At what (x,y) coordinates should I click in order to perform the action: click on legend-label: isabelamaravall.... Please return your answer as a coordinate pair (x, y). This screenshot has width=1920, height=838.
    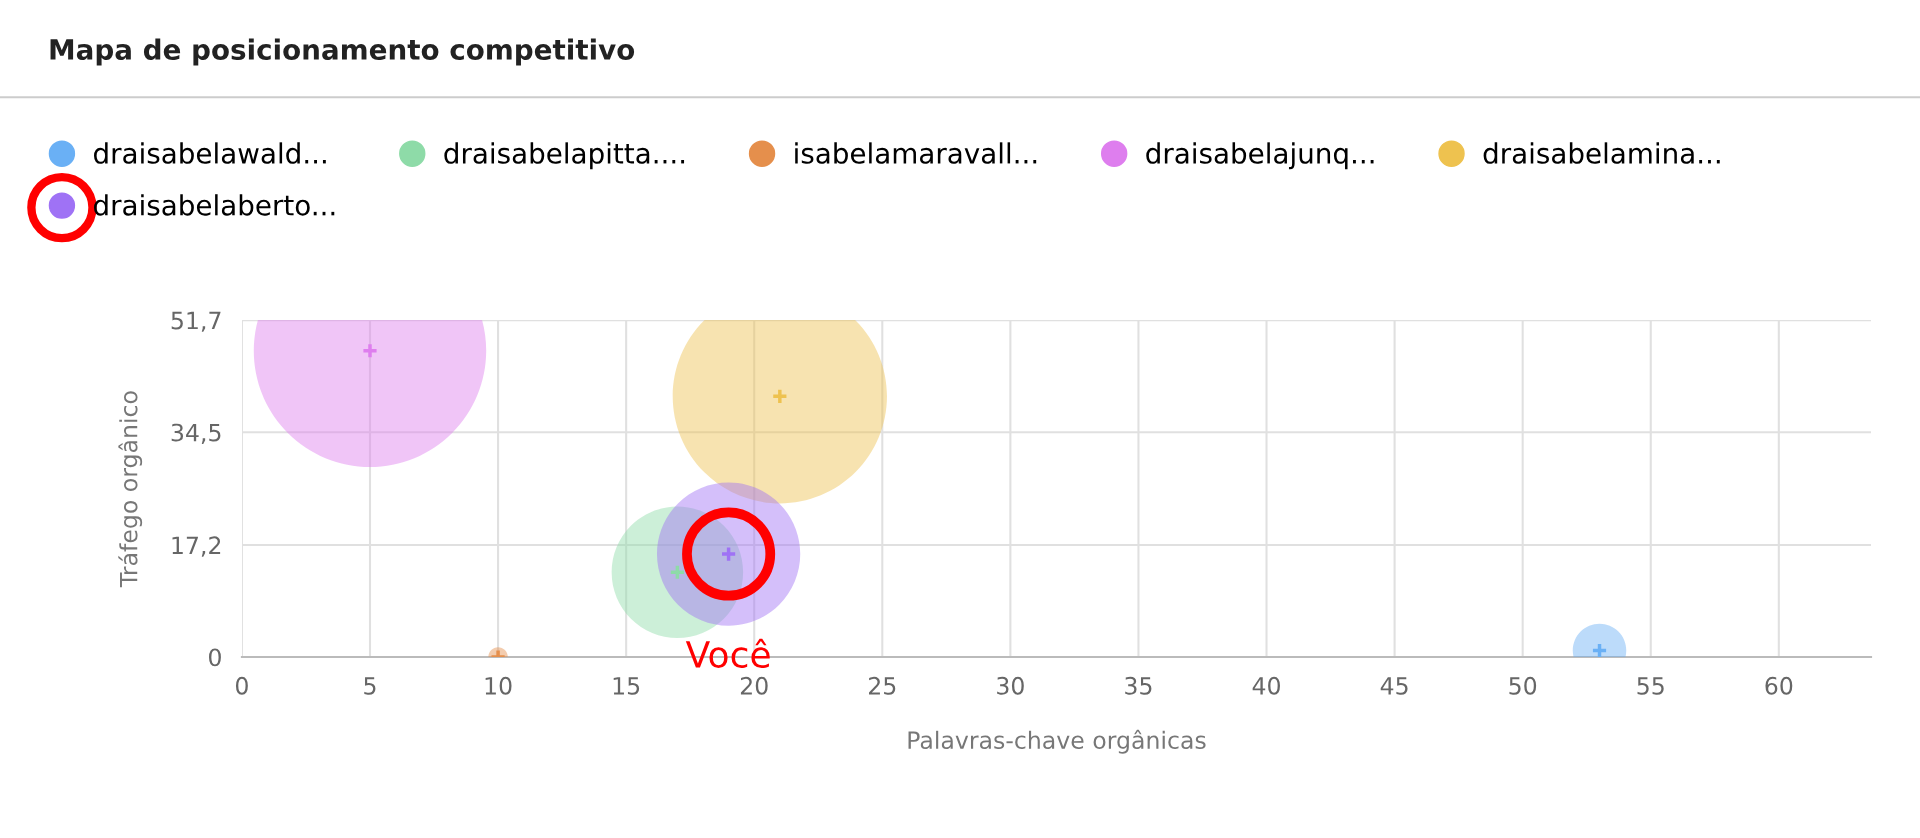
    Looking at the image, I should click on (916, 153).